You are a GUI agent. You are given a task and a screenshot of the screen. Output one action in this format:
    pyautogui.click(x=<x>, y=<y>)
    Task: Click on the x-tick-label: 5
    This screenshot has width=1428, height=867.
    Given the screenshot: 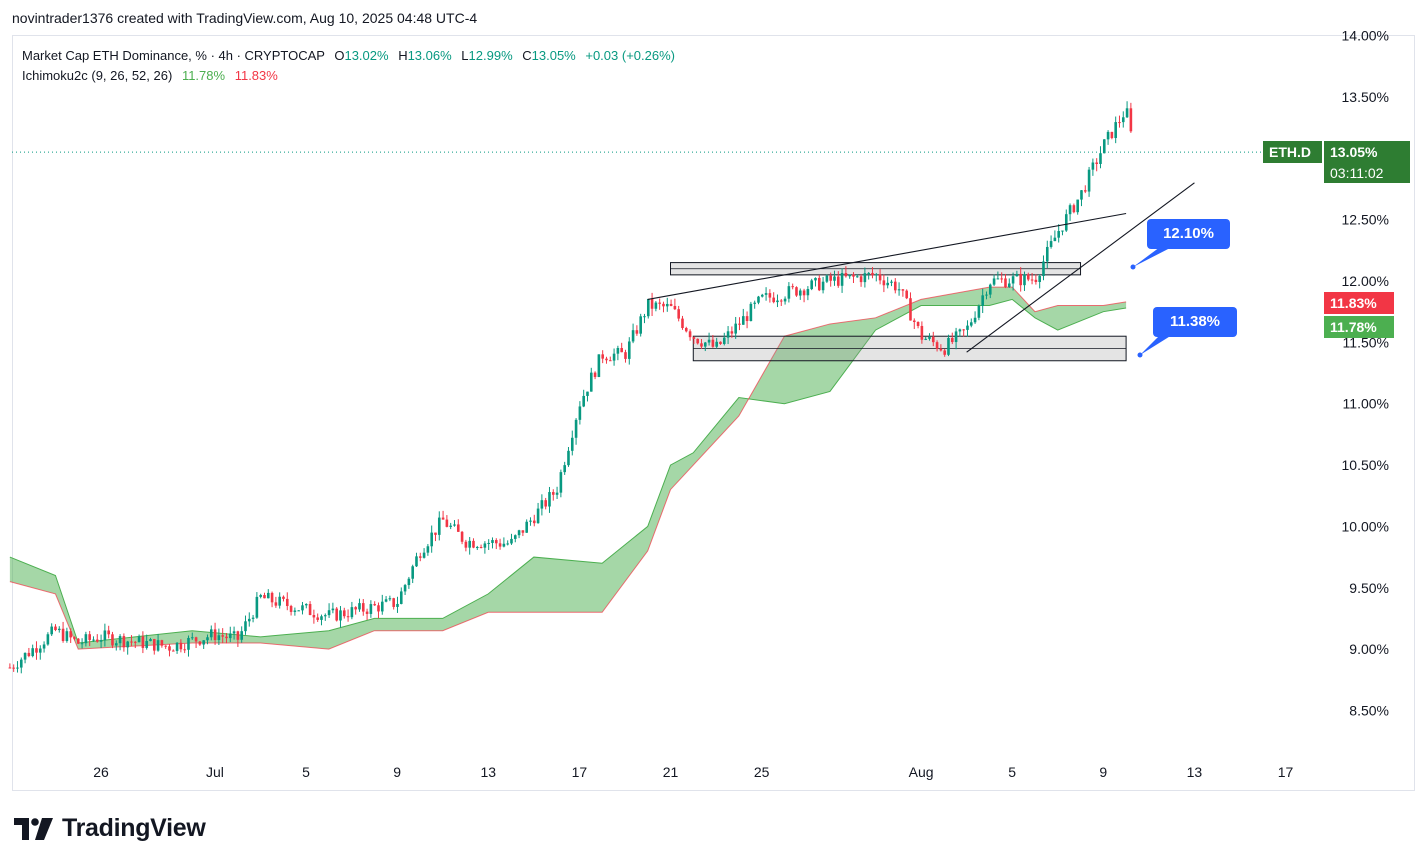 What is the action you would take?
    pyautogui.click(x=1012, y=772)
    